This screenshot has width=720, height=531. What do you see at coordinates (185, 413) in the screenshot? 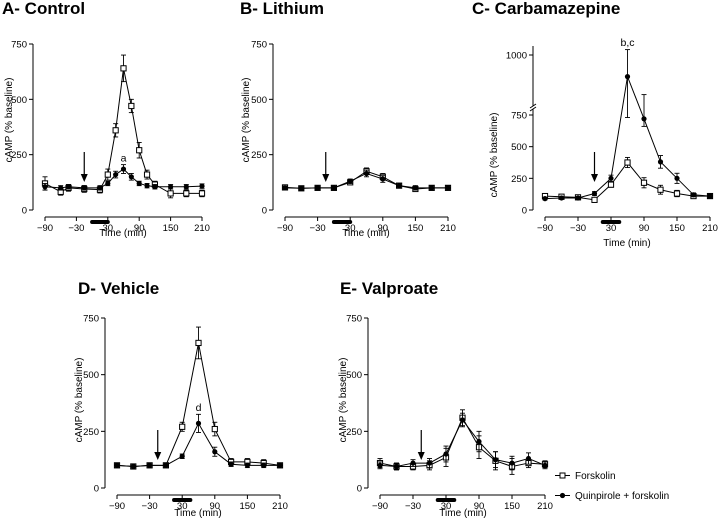
I see `panel-d-plot: −90 −30 30 90 150 210 0 250 500 750 d` at bounding box center [185, 413].